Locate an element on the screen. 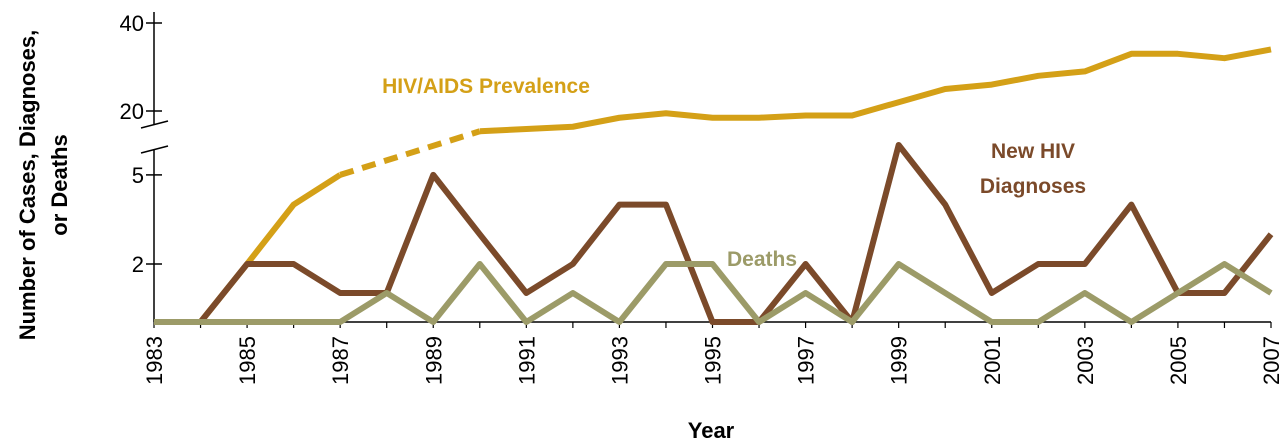  y-axis-title-line-1: Number of Cases, Diagnoses, is located at coordinates (27, 185).